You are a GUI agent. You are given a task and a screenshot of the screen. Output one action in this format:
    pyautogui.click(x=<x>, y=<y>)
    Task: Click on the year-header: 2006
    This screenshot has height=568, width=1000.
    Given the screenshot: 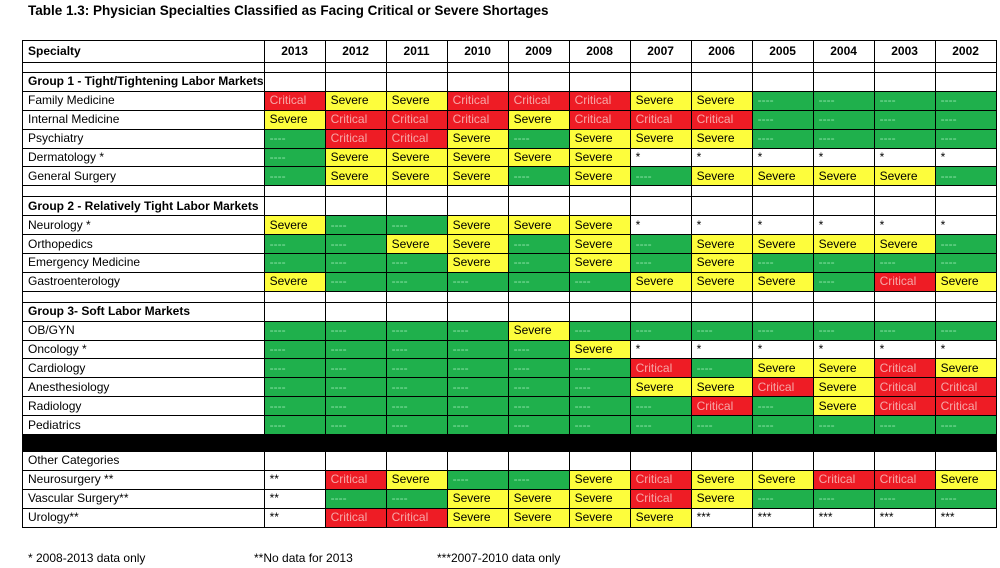 What is the action you would take?
    pyautogui.click(x=721, y=51)
    